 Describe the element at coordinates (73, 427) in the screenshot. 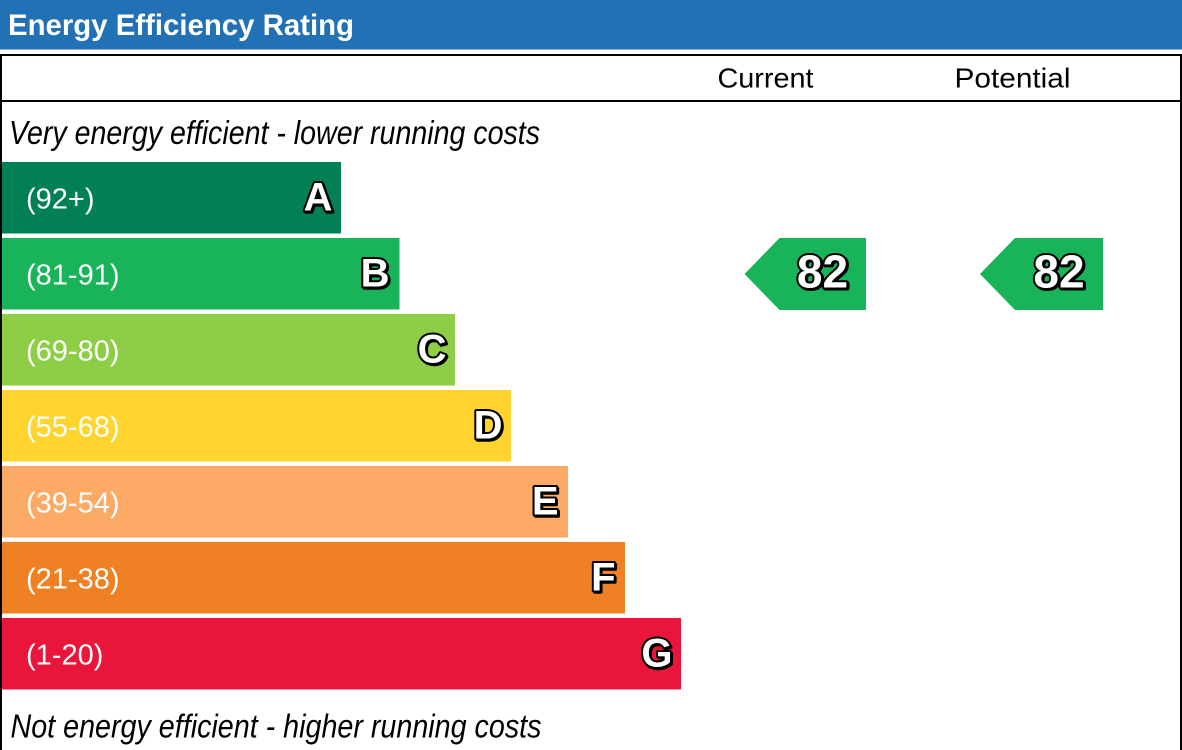

I see `svg-text: (55-68)` at that location.